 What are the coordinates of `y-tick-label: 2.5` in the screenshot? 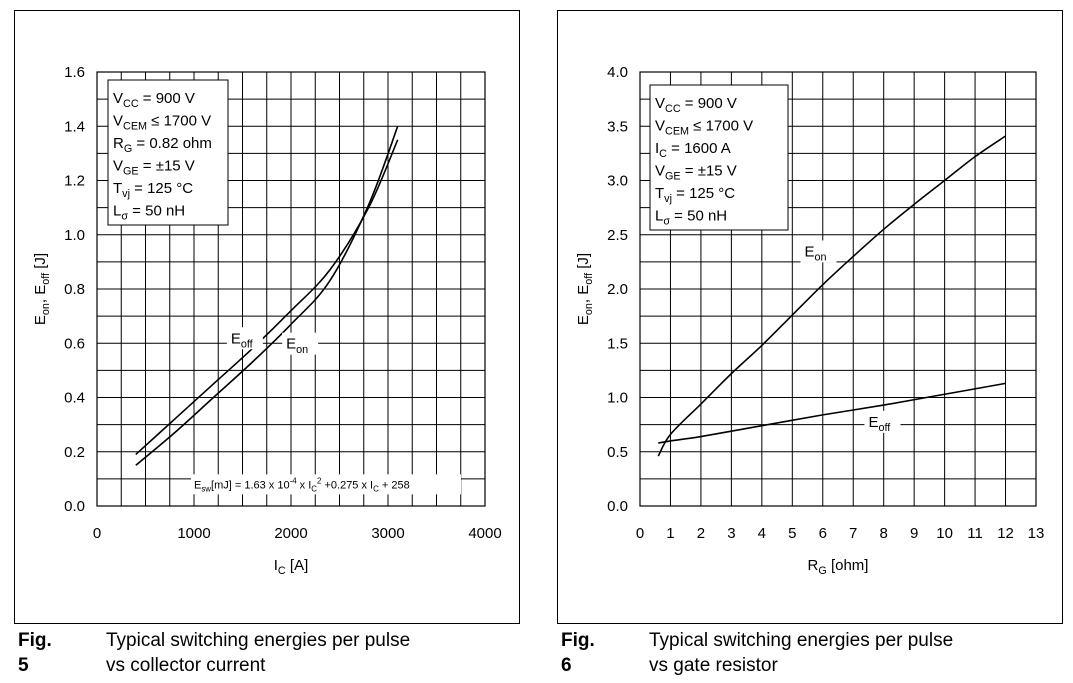 It's located at (617, 235).